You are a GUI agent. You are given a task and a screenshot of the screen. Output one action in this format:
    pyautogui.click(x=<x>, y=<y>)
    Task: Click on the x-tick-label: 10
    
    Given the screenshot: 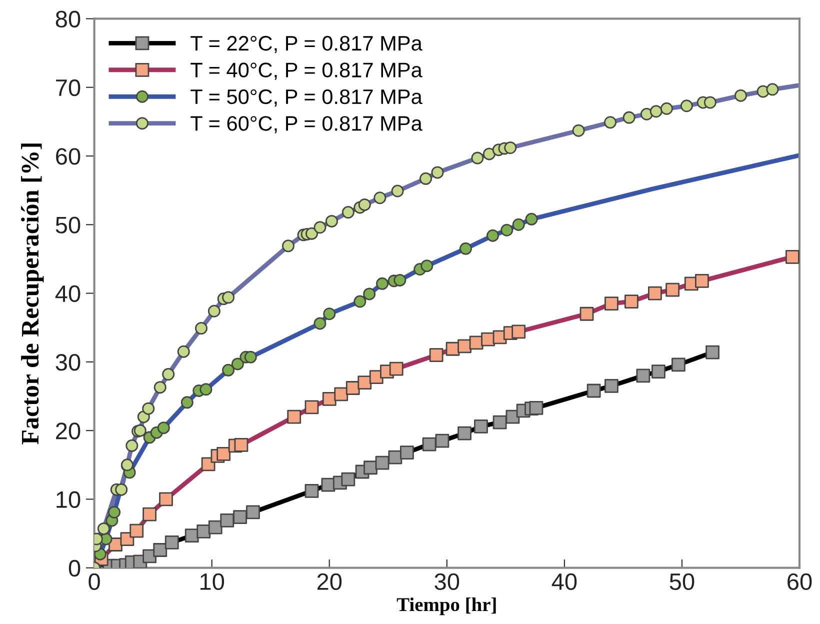 What is the action you would take?
    pyautogui.click(x=212, y=581)
    